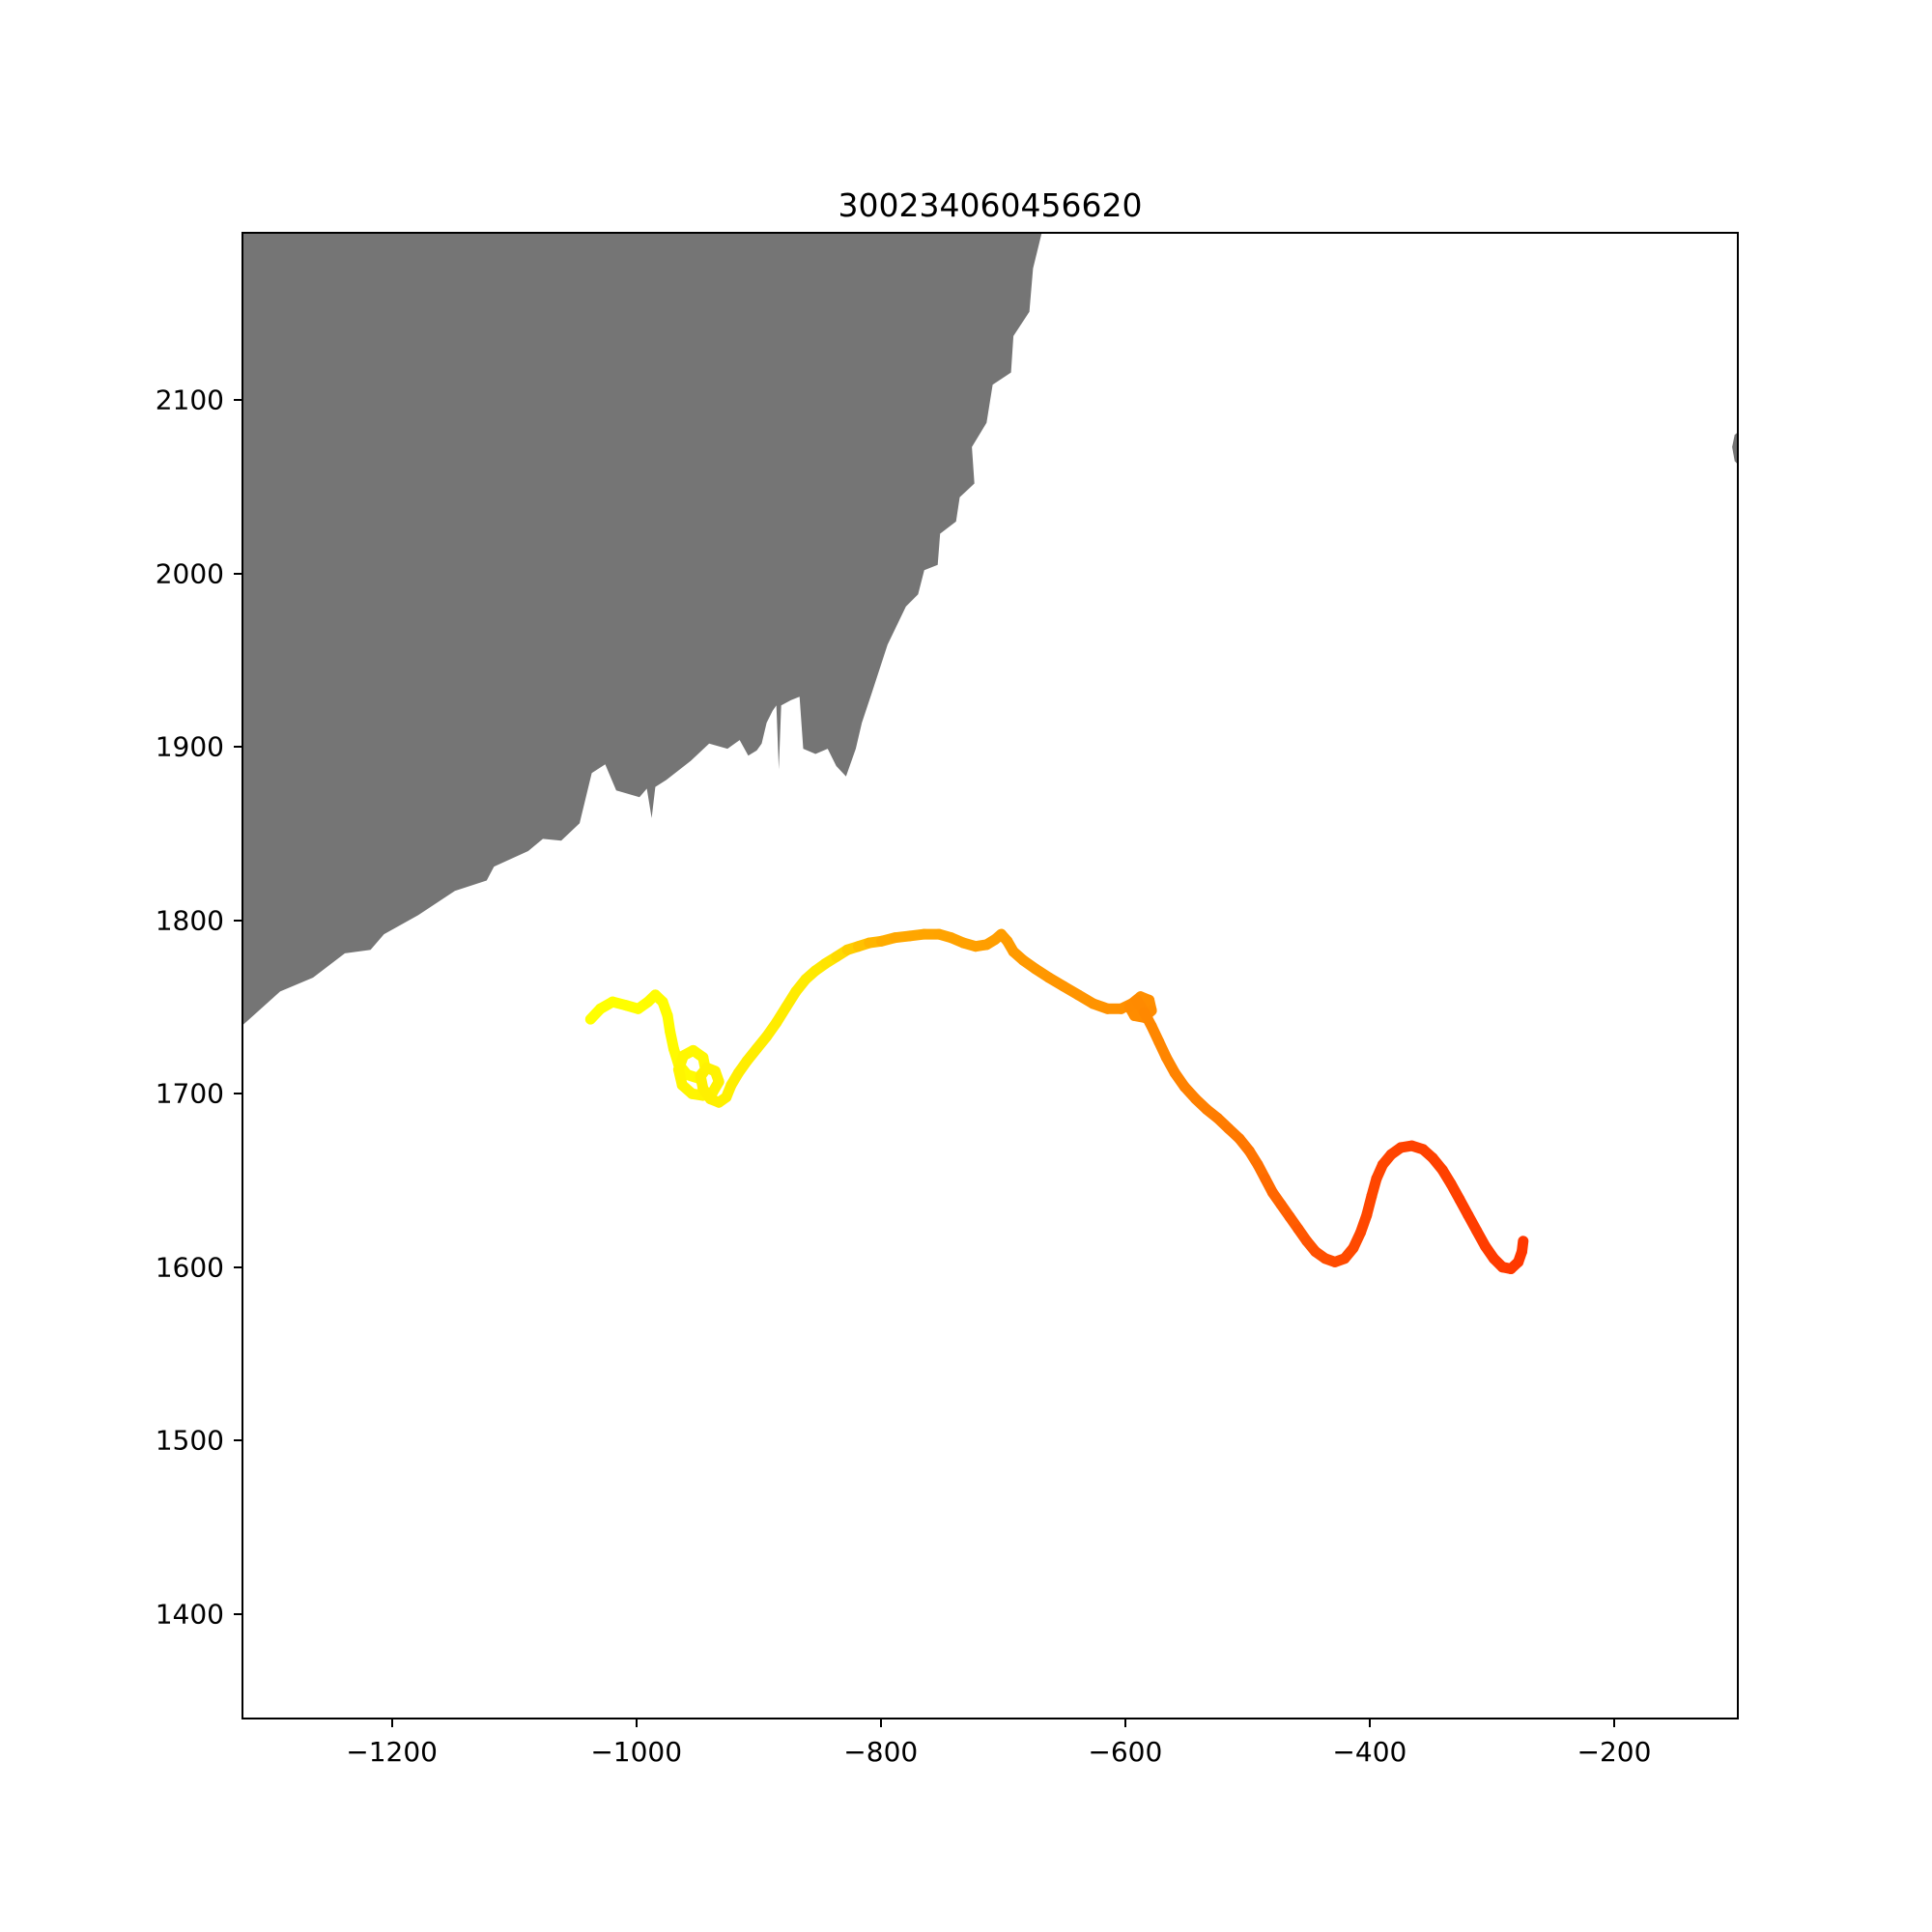 The width and height of the screenshot is (1932, 1932). I want to click on x-tick-label: −600, so click(1125, 1752).